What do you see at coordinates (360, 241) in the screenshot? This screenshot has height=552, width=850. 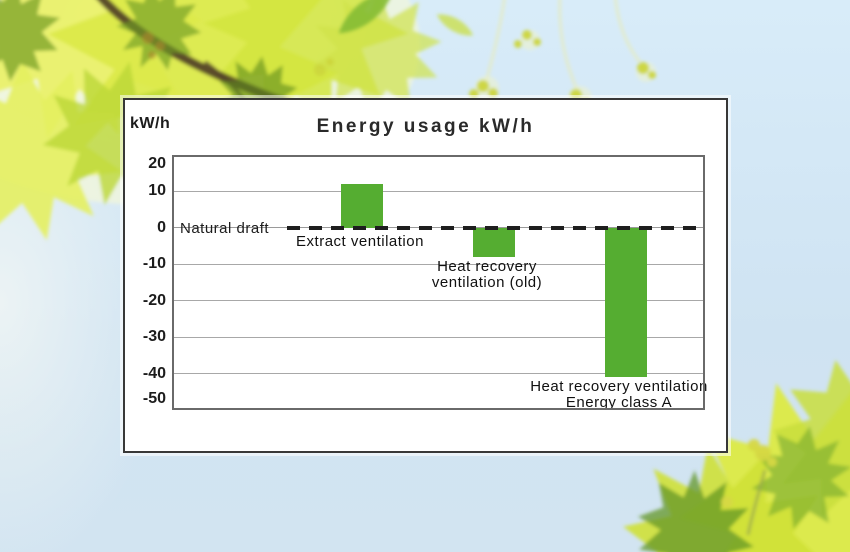 I see `category-label-extract-ventilation: Extract ventilation` at bounding box center [360, 241].